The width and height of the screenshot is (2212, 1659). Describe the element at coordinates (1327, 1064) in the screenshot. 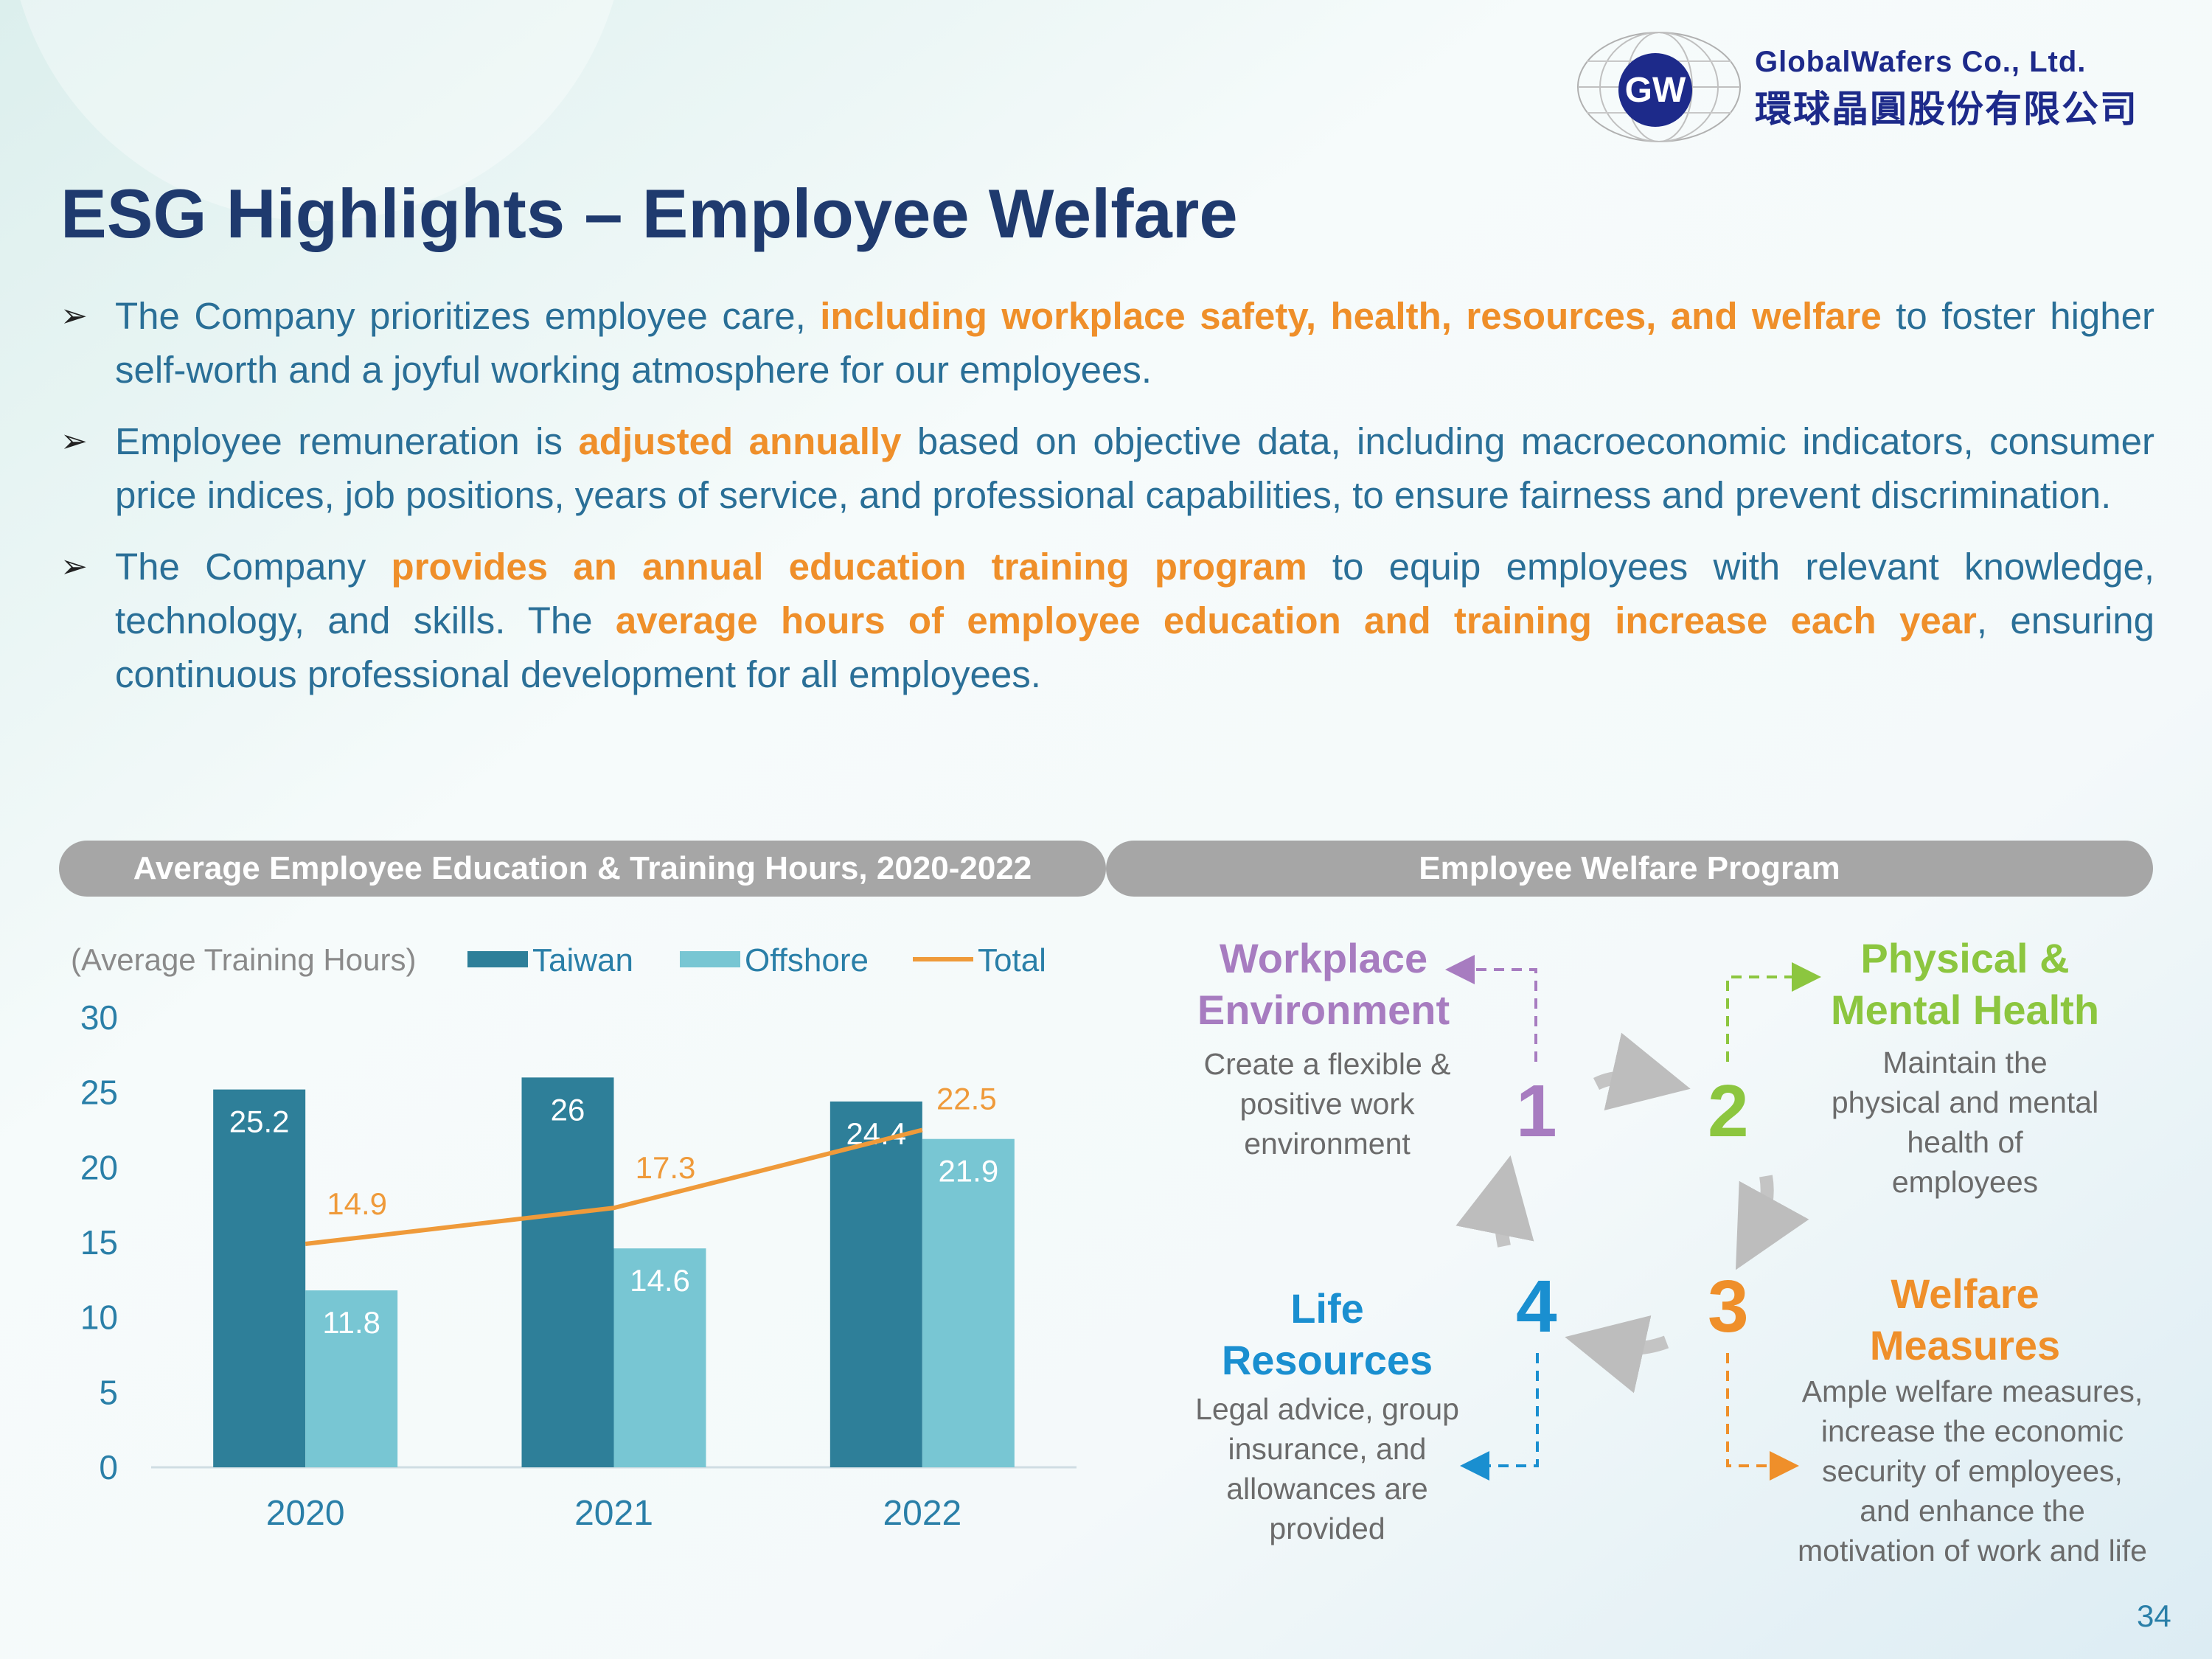

I see `welfare-desc-line: Create a flexible &` at that location.